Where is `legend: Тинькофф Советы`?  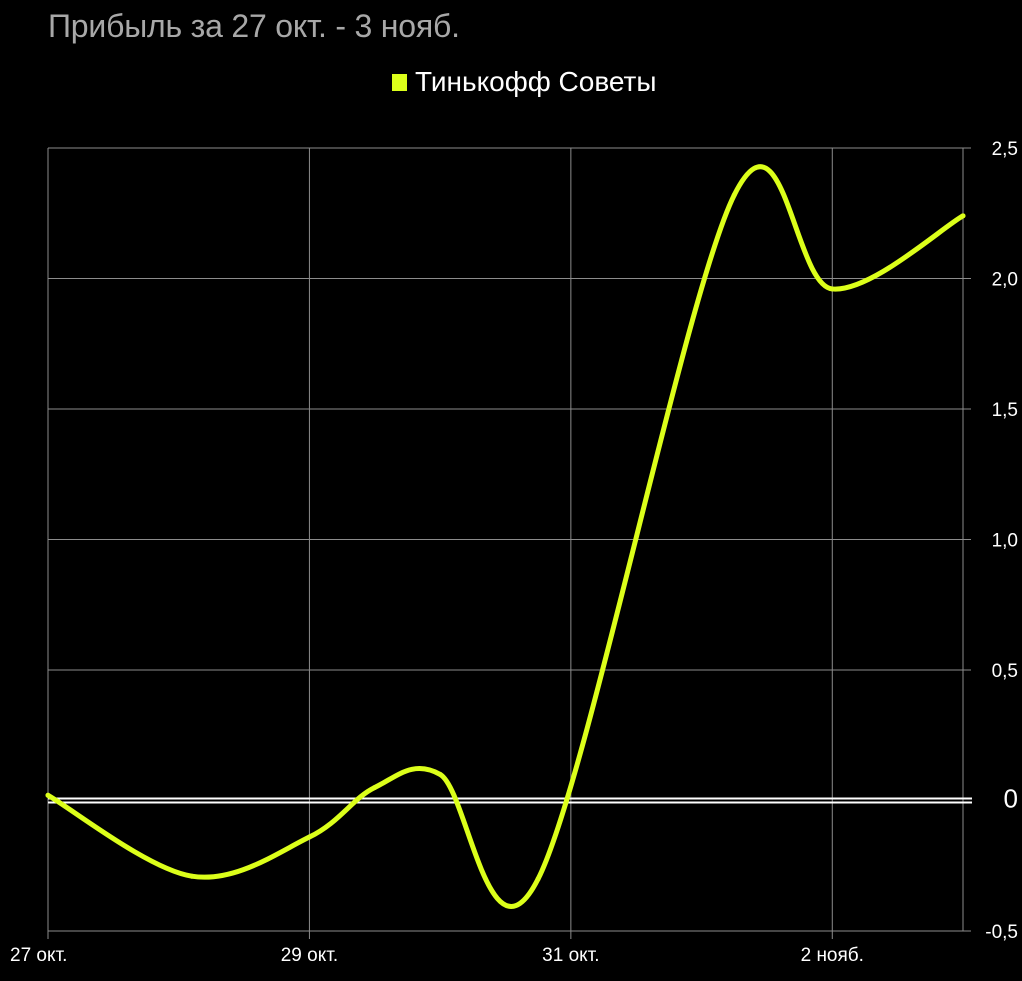 legend: Тинькофф Советы is located at coordinates (524, 82).